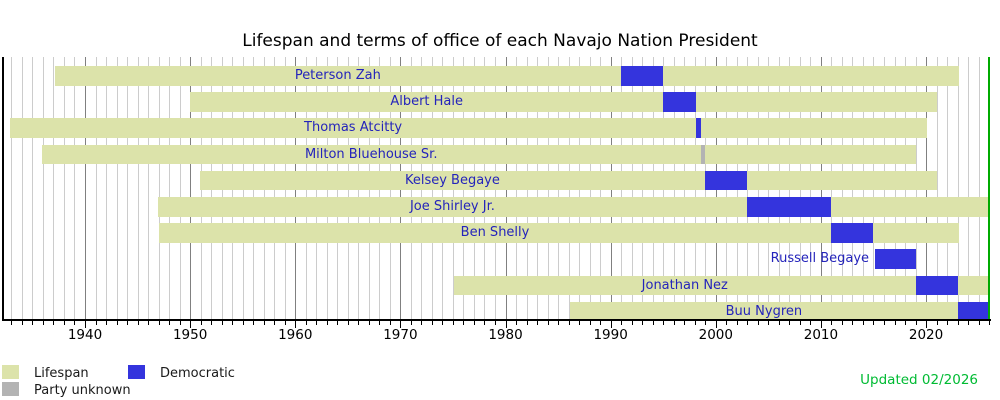 This screenshot has width=1000, height=400. Describe the element at coordinates (948, 188) in the screenshot. I see `gridline-2022` at that location.